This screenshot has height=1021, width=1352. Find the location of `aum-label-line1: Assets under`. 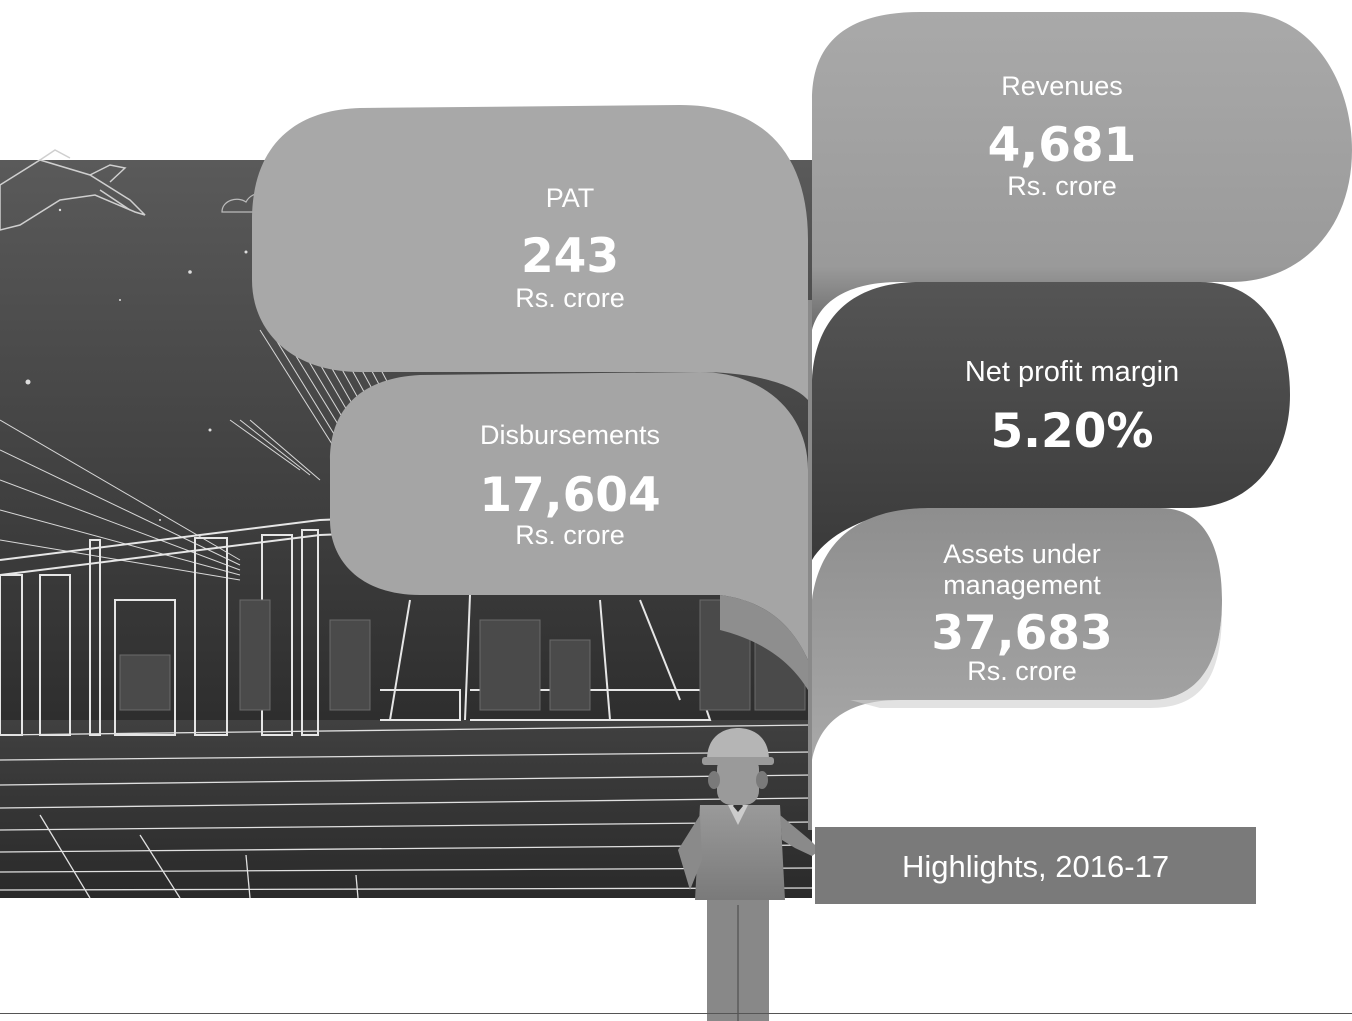

aum-label-line1: Assets under is located at coordinates (1022, 554).